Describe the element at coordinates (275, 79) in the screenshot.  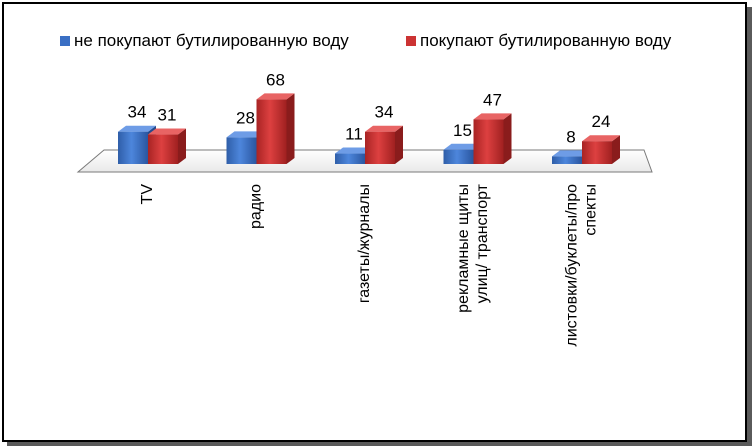
I see `value-label-2-2: 68` at that location.